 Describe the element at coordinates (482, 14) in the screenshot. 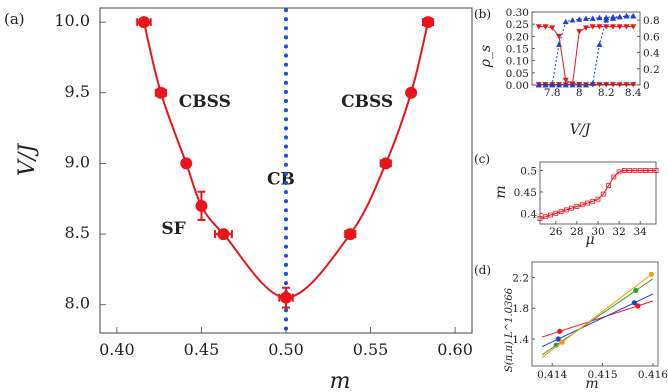

I see `panel-b-label: (b)` at that location.